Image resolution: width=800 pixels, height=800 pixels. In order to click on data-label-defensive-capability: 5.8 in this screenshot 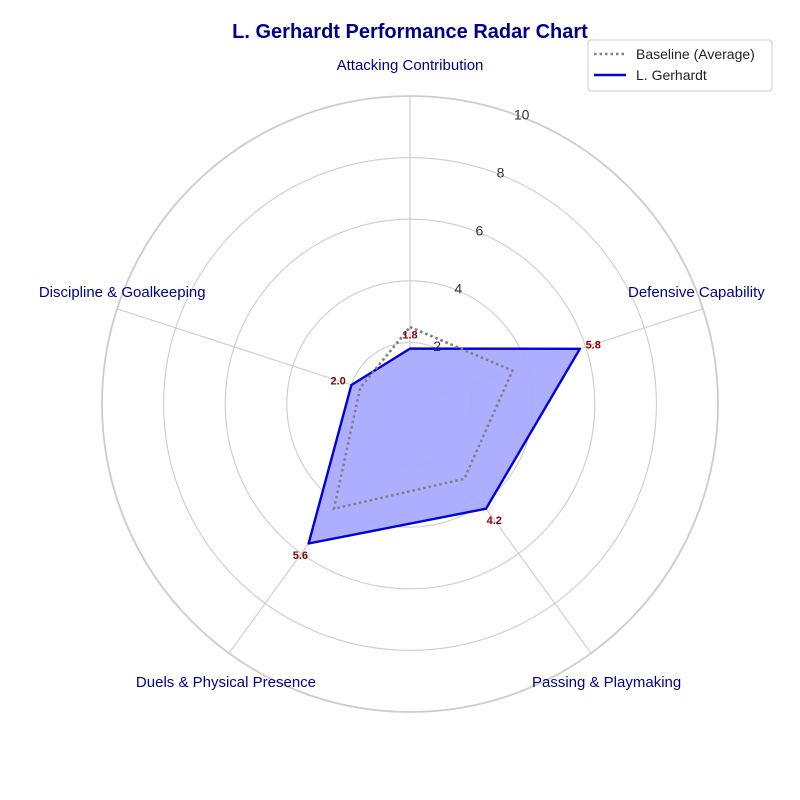, I will do `click(593, 345)`.